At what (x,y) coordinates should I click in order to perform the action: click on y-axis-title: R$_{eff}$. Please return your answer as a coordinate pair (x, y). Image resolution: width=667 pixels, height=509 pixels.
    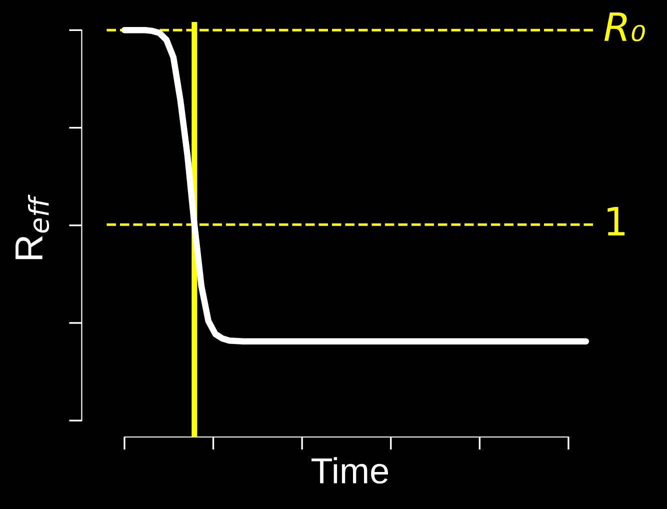
    Looking at the image, I should click on (33, 227).